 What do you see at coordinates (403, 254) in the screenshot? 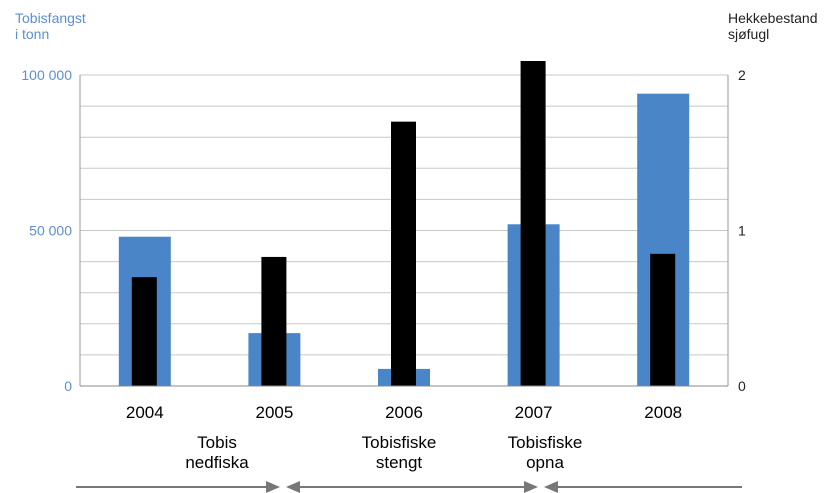
I see `bar-hekkebestand-2006` at bounding box center [403, 254].